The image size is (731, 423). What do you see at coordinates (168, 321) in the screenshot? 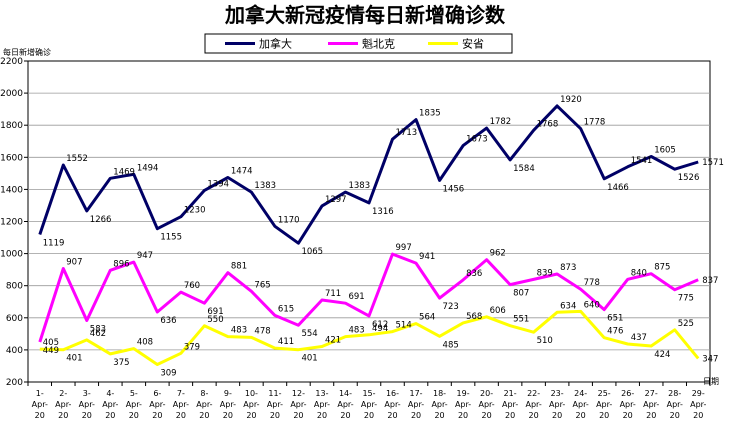
I see `data-label-quebec: 636` at bounding box center [168, 321].